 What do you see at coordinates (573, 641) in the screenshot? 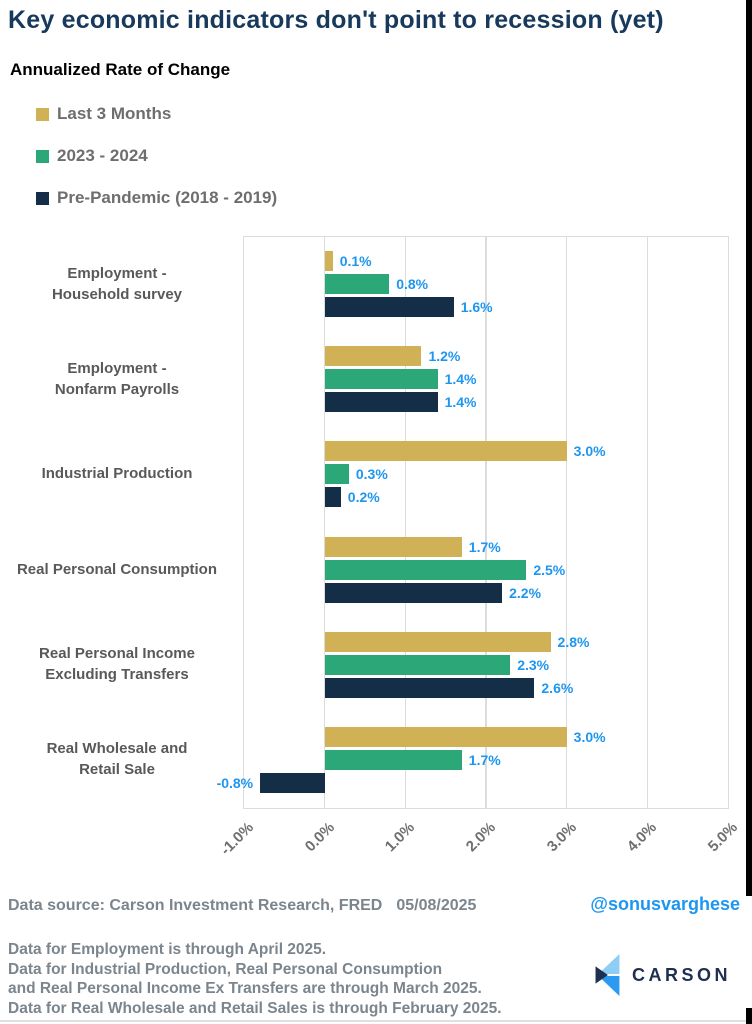
I see `bar-value-label: 2.8%` at bounding box center [573, 641].